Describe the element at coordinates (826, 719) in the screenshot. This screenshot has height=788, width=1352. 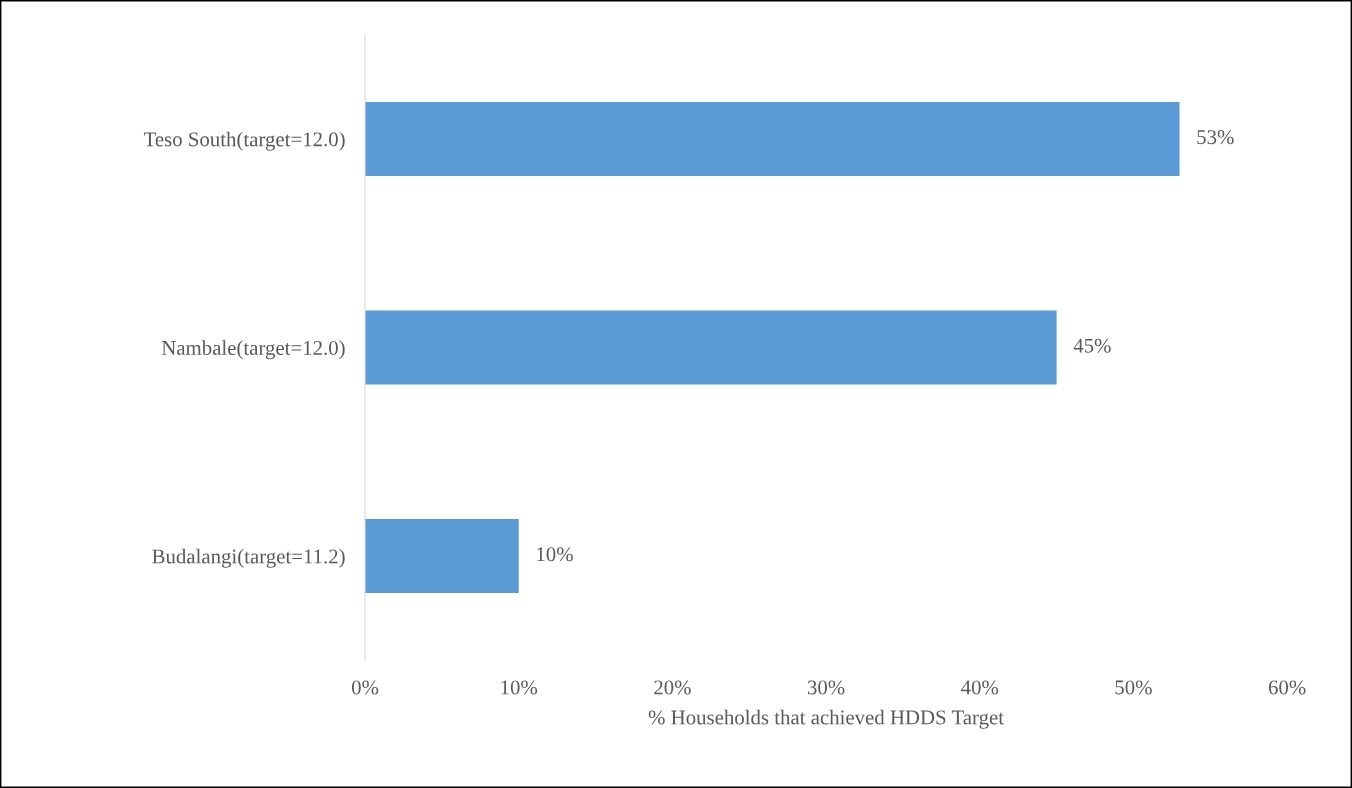
I see `x-axis-title: % Households that achieved HDDS Target` at that location.